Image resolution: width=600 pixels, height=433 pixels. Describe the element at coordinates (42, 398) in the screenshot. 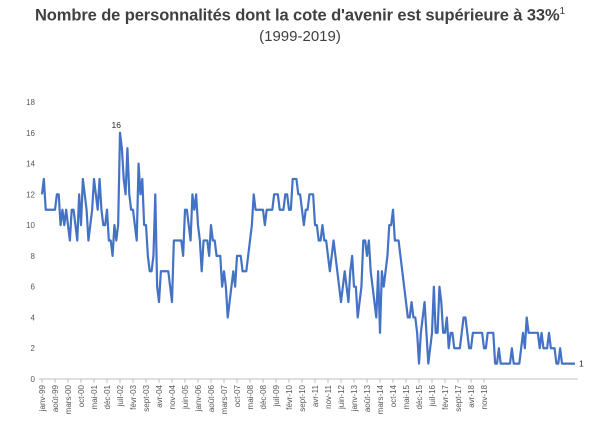

I see `x-tick-label: janv-99` at that location.